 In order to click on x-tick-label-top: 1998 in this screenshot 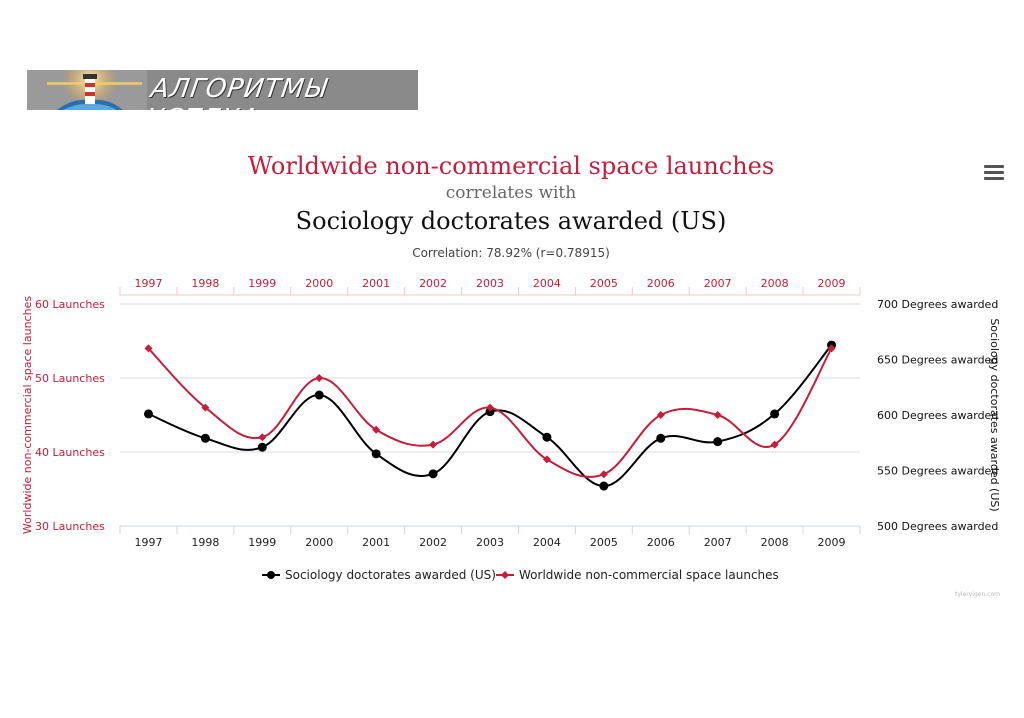, I will do `click(205, 283)`.